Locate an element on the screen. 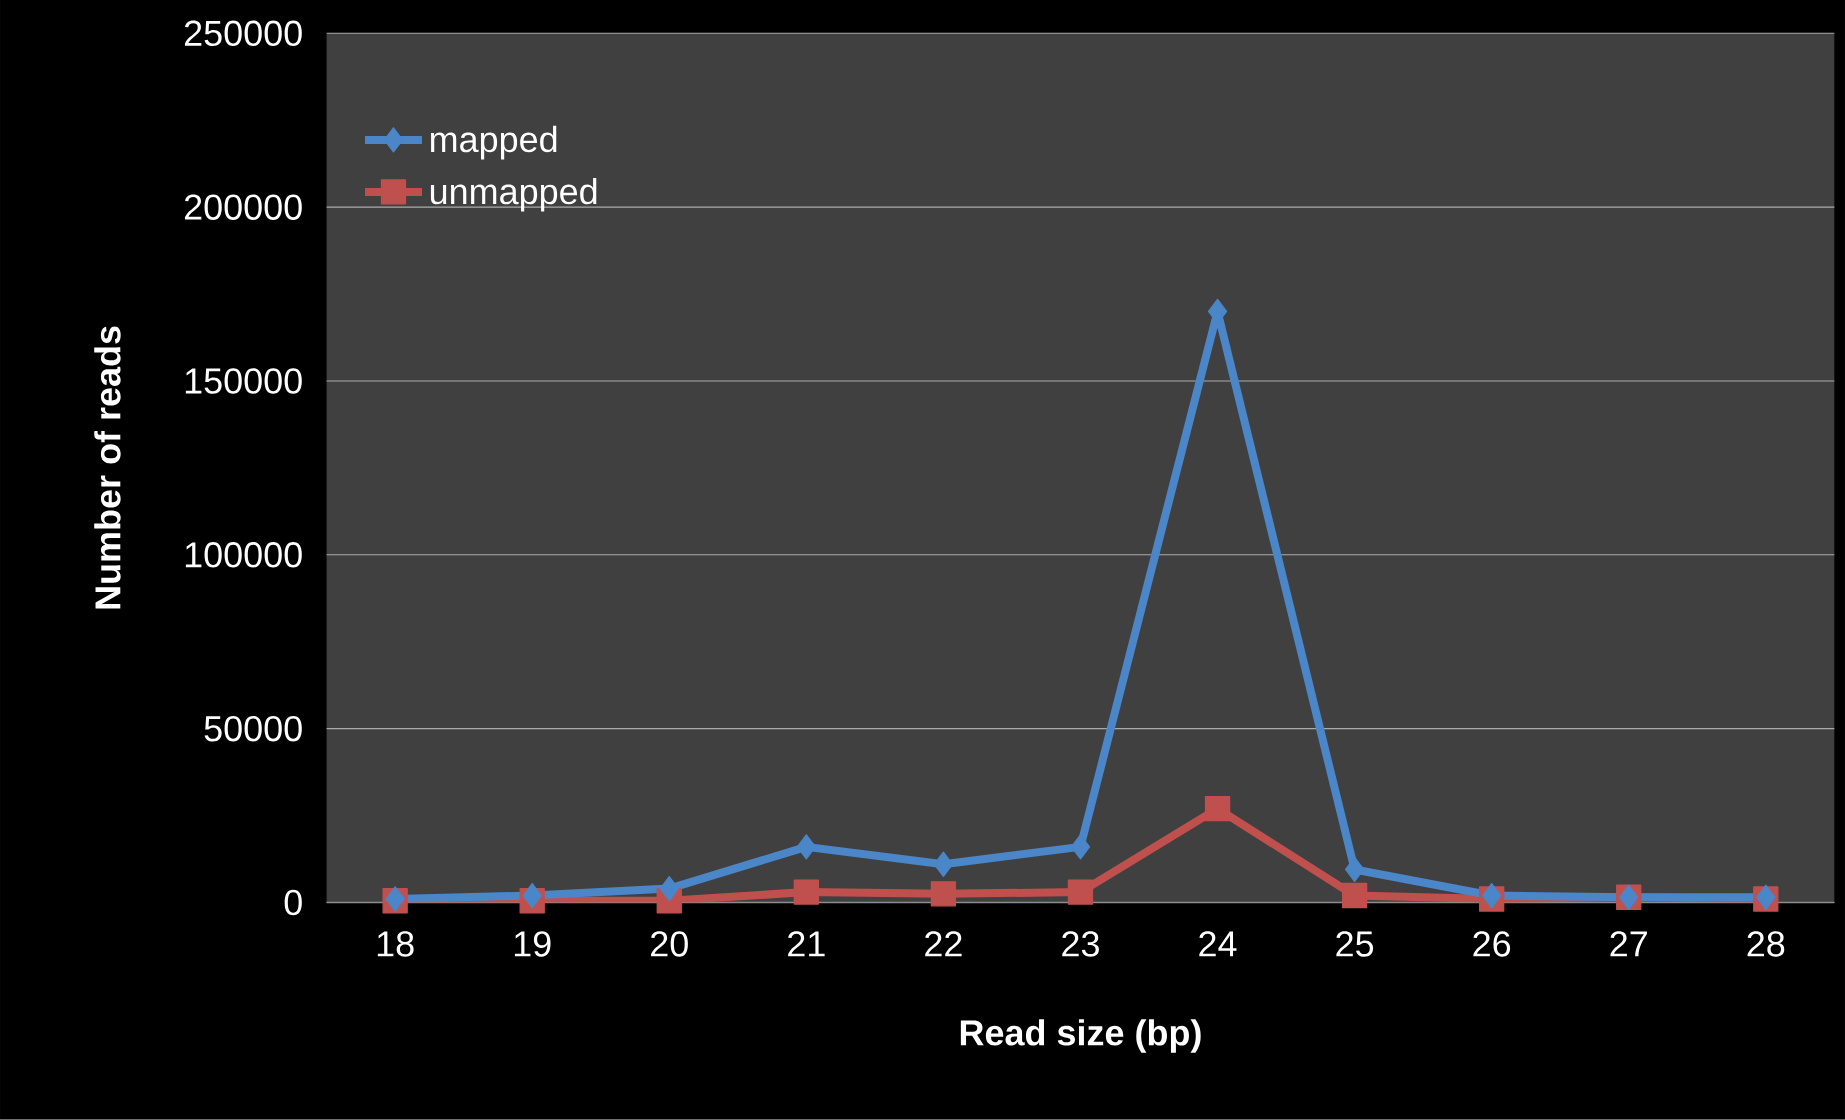 This screenshot has width=1845, height=1120. x-tick-label: 25 is located at coordinates (1355, 944).